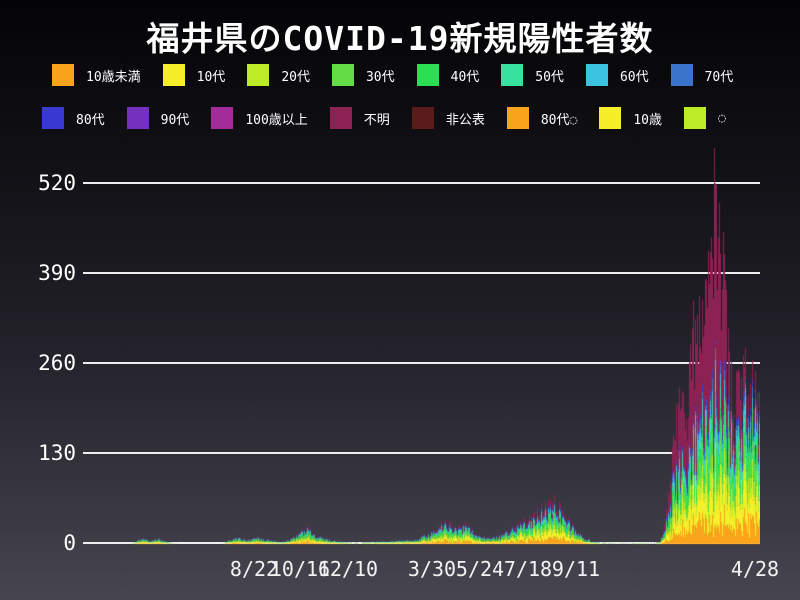  What do you see at coordinates (57, 273) in the screenshot?
I see `y-axis-tick-label: 390` at bounding box center [57, 273].